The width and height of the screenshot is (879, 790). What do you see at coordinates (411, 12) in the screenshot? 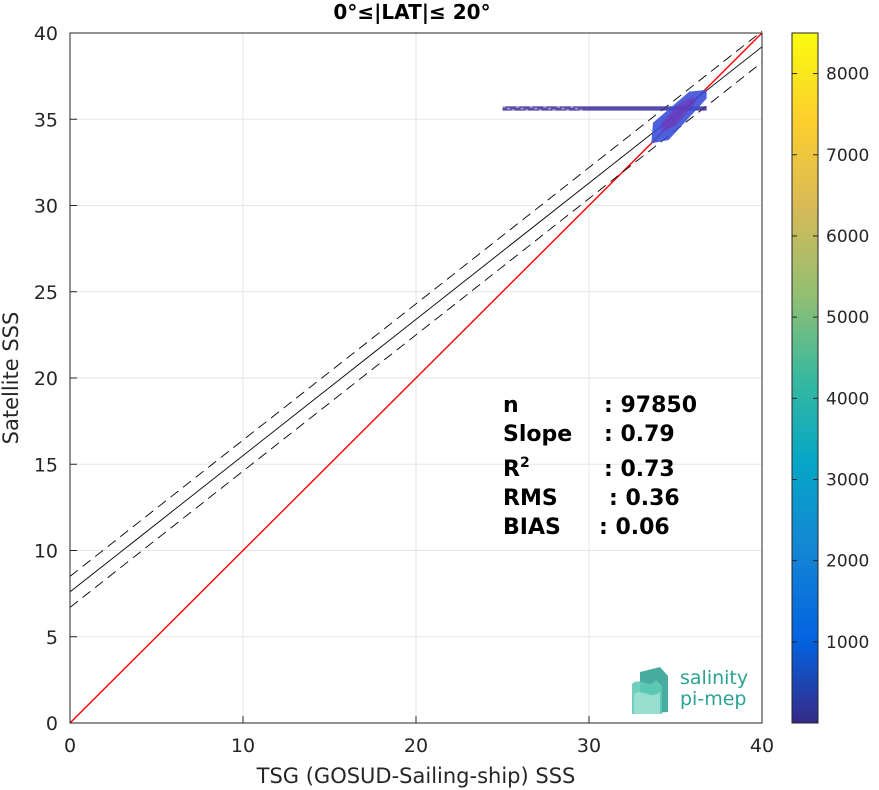
I see `chart-title: 0°≤|LAT|≤ 20°` at bounding box center [411, 12].